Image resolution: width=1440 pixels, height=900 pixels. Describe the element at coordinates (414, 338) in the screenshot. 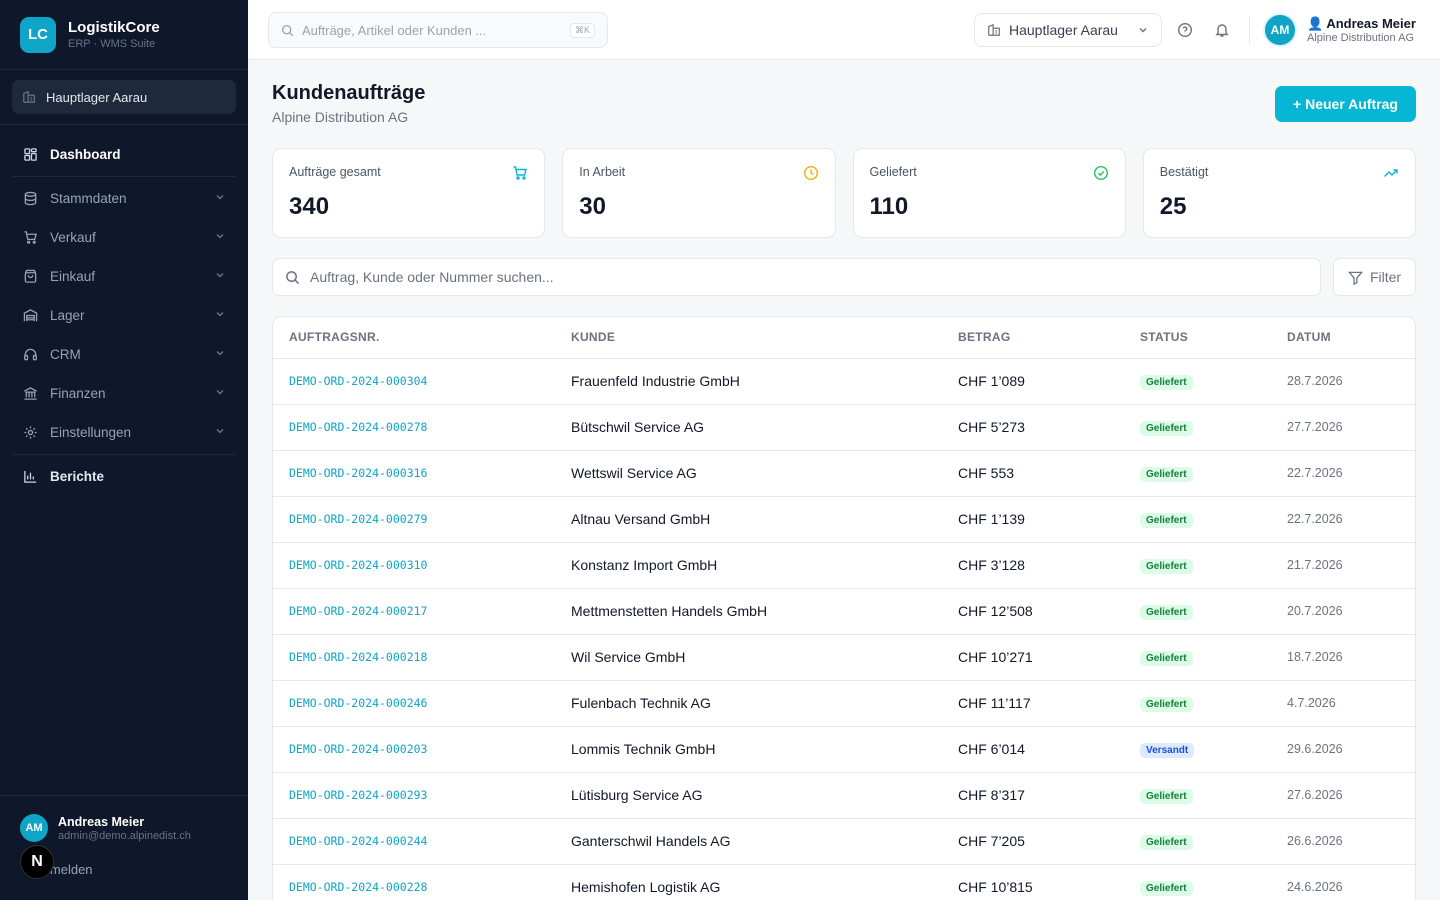

I see `column-header-order: AUFTRAGSNR.` at that location.